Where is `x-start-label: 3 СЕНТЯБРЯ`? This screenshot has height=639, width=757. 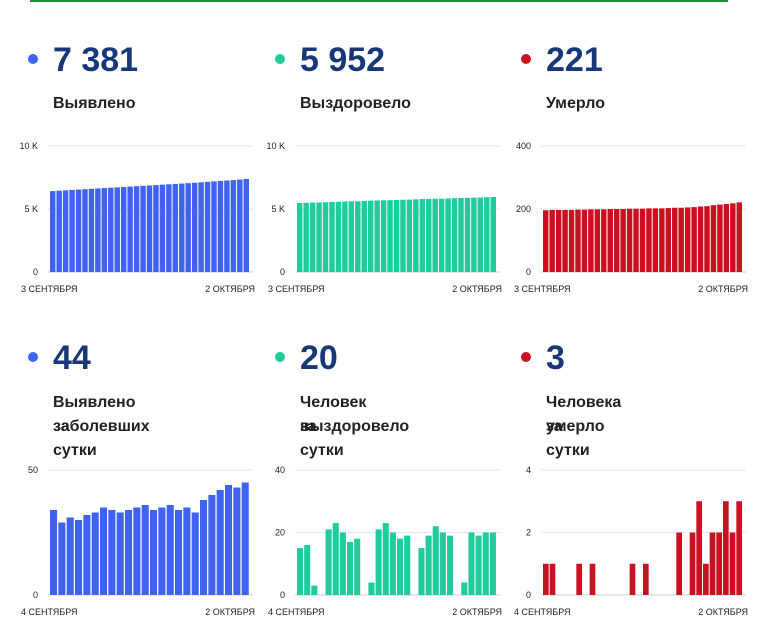
x-start-label: 3 СЕНТЯБРЯ is located at coordinates (296, 289).